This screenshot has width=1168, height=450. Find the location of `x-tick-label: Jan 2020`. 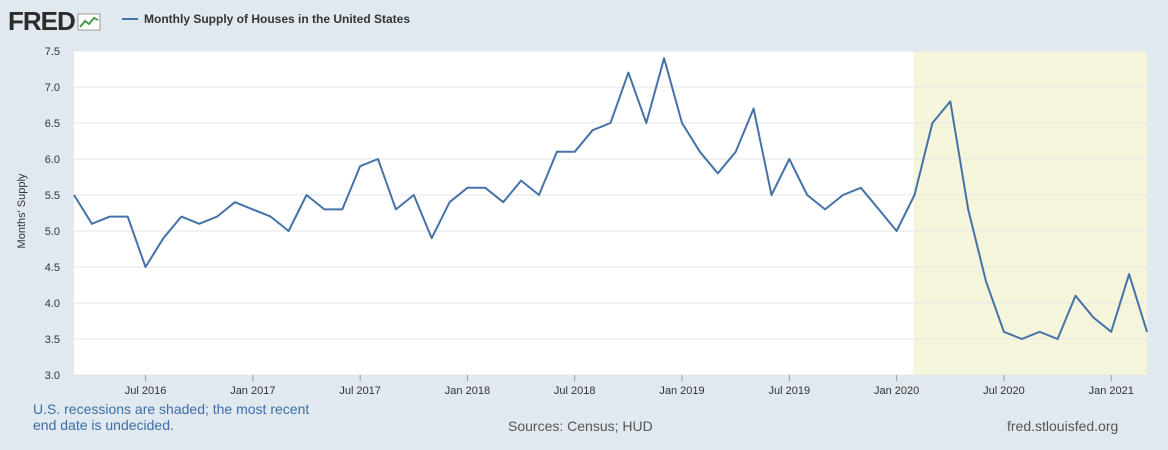

x-tick-label: Jan 2020 is located at coordinates (896, 391).